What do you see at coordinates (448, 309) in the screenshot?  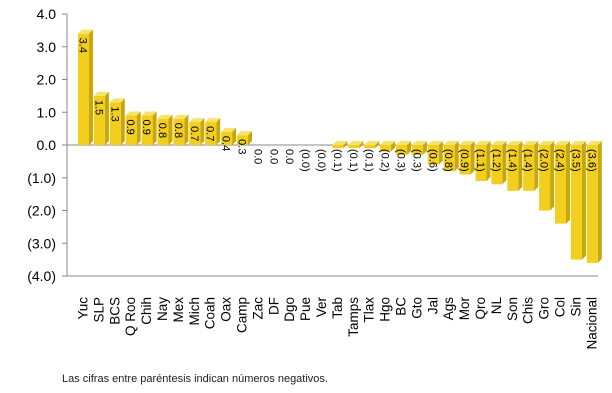 I see `x-tick-label: Ags` at bounding box center [448, 309].